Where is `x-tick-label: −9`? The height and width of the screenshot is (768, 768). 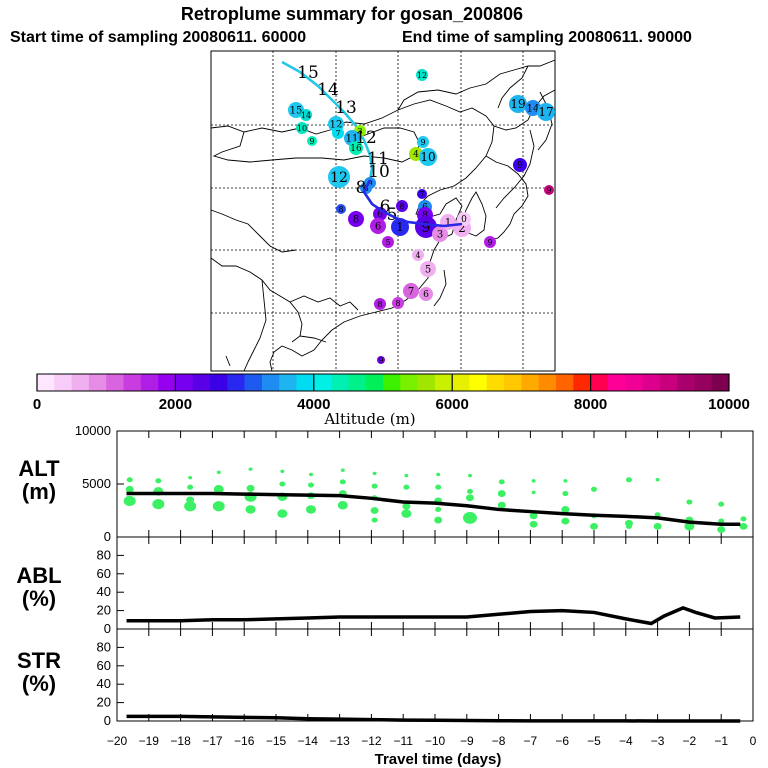
x-tick-label: −9 is located at coordinates (467, 741).